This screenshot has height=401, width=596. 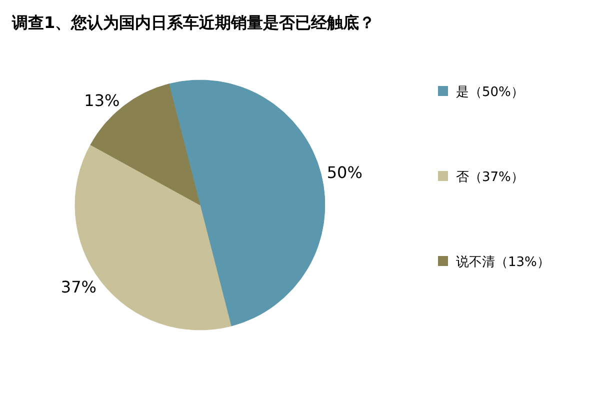 I want to click on data-label: 37%, so click(x=78, y=287).